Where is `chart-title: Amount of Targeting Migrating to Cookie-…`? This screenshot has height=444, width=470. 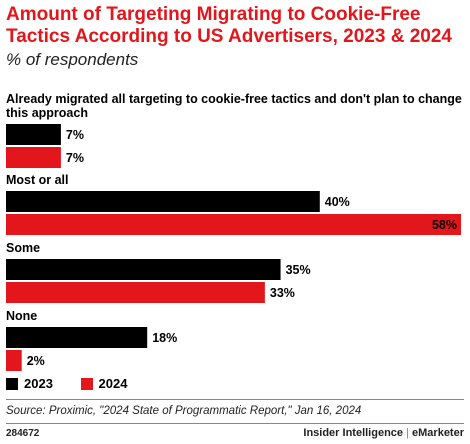
chart-title: Amount of Targeting Migrating to Cookie-… is located at coordinates (229, 25).